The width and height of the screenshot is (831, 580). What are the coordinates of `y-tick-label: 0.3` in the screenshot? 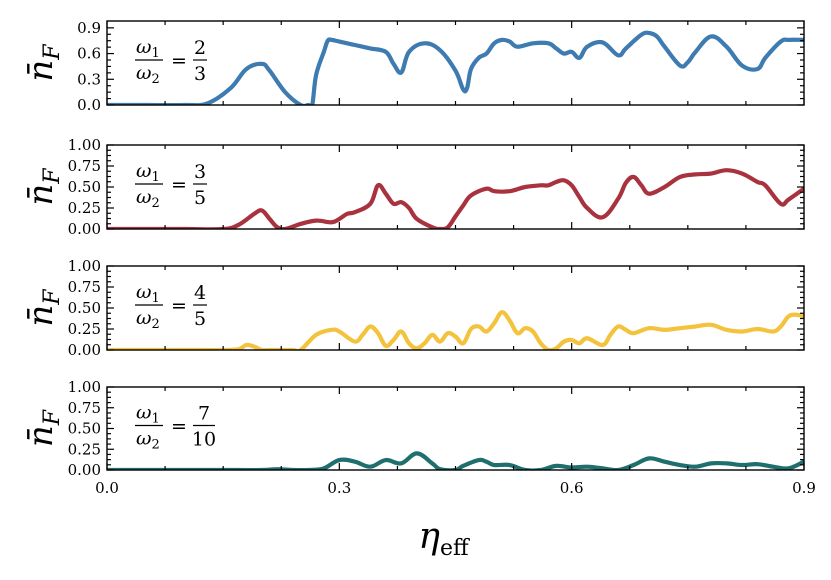 It's located at (89, 79).